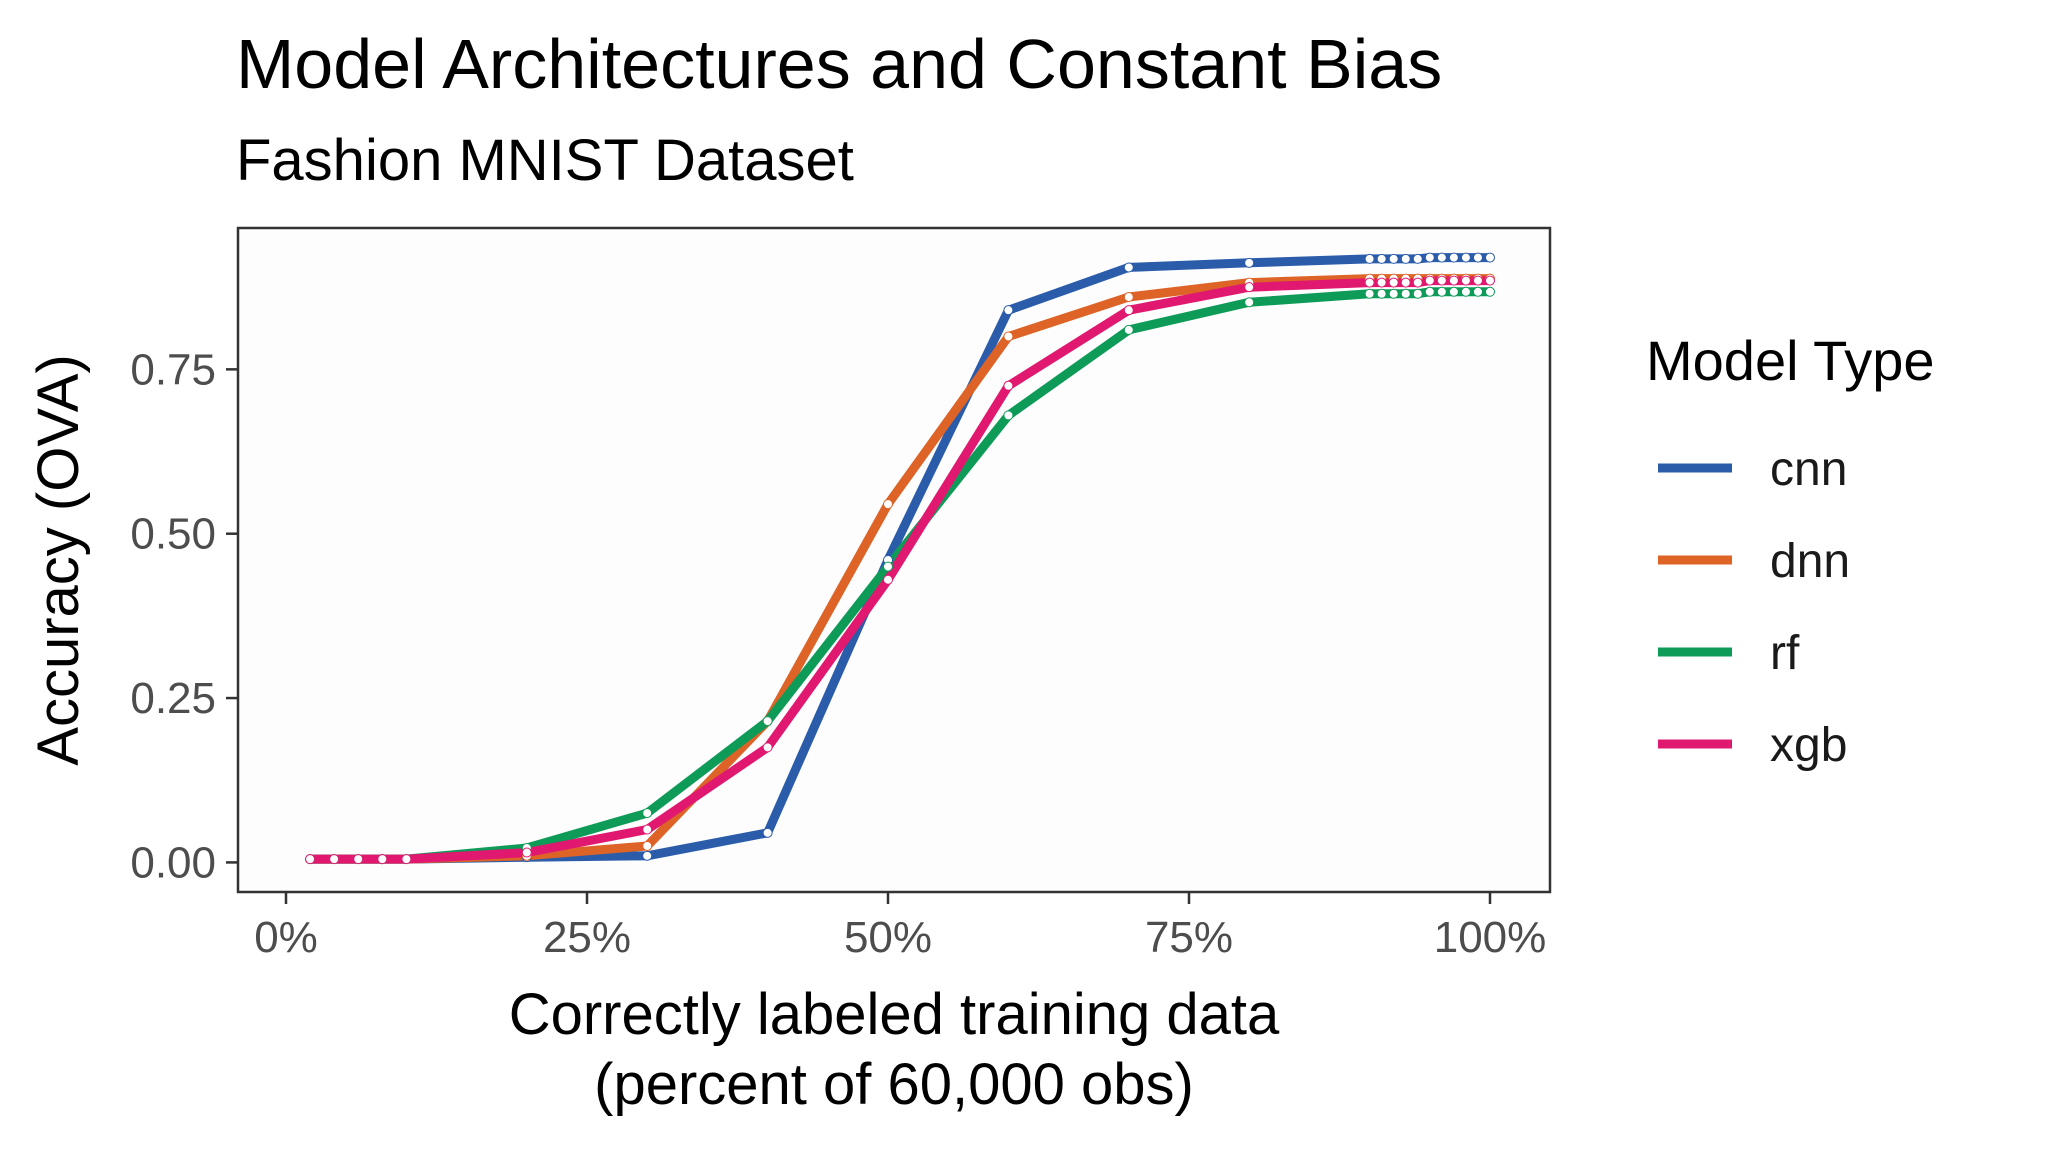 The image size is (2048, 1157). I want to click on legend: Model Type cnn dnn rf xgb, so click(1790, 550).